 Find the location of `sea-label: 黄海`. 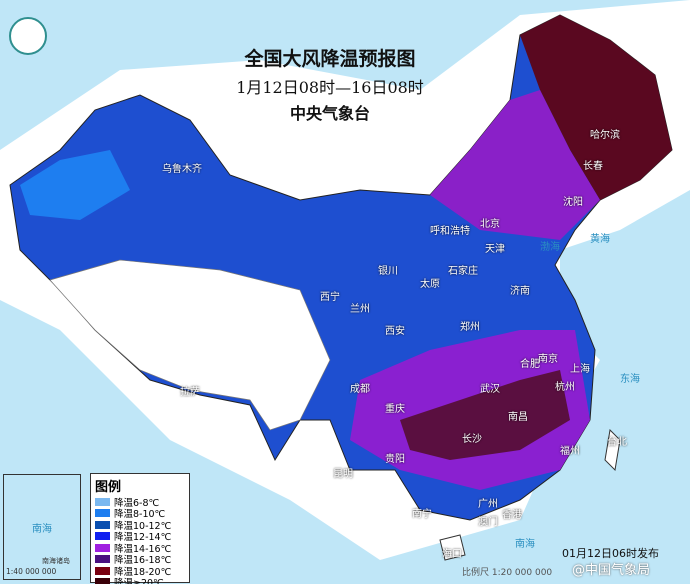

sea-label: 黄海 is located at coordinates (600, 239).